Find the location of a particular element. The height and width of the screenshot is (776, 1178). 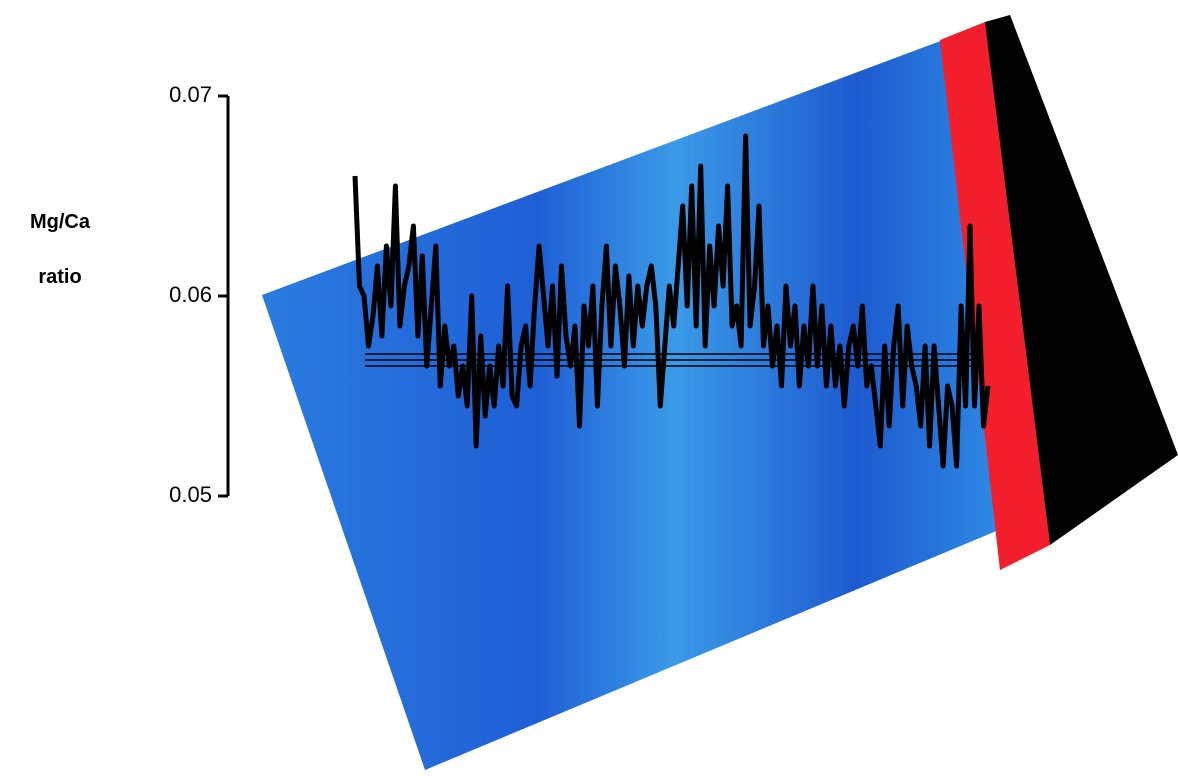

y-tick-label: 0.05 is located at coordinates (190, 494).